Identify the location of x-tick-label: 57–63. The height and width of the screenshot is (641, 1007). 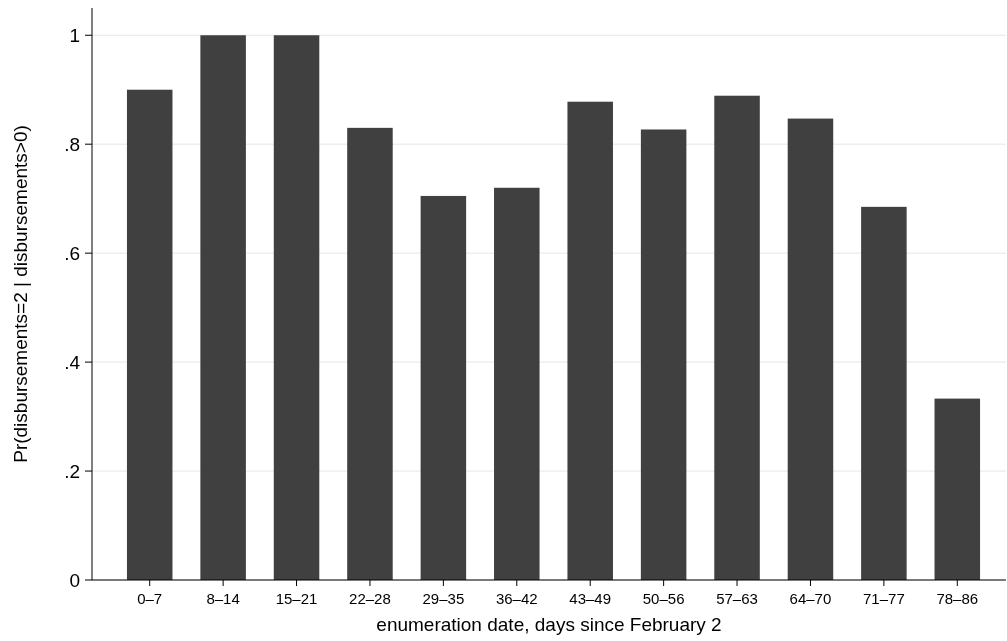
(737, 598).